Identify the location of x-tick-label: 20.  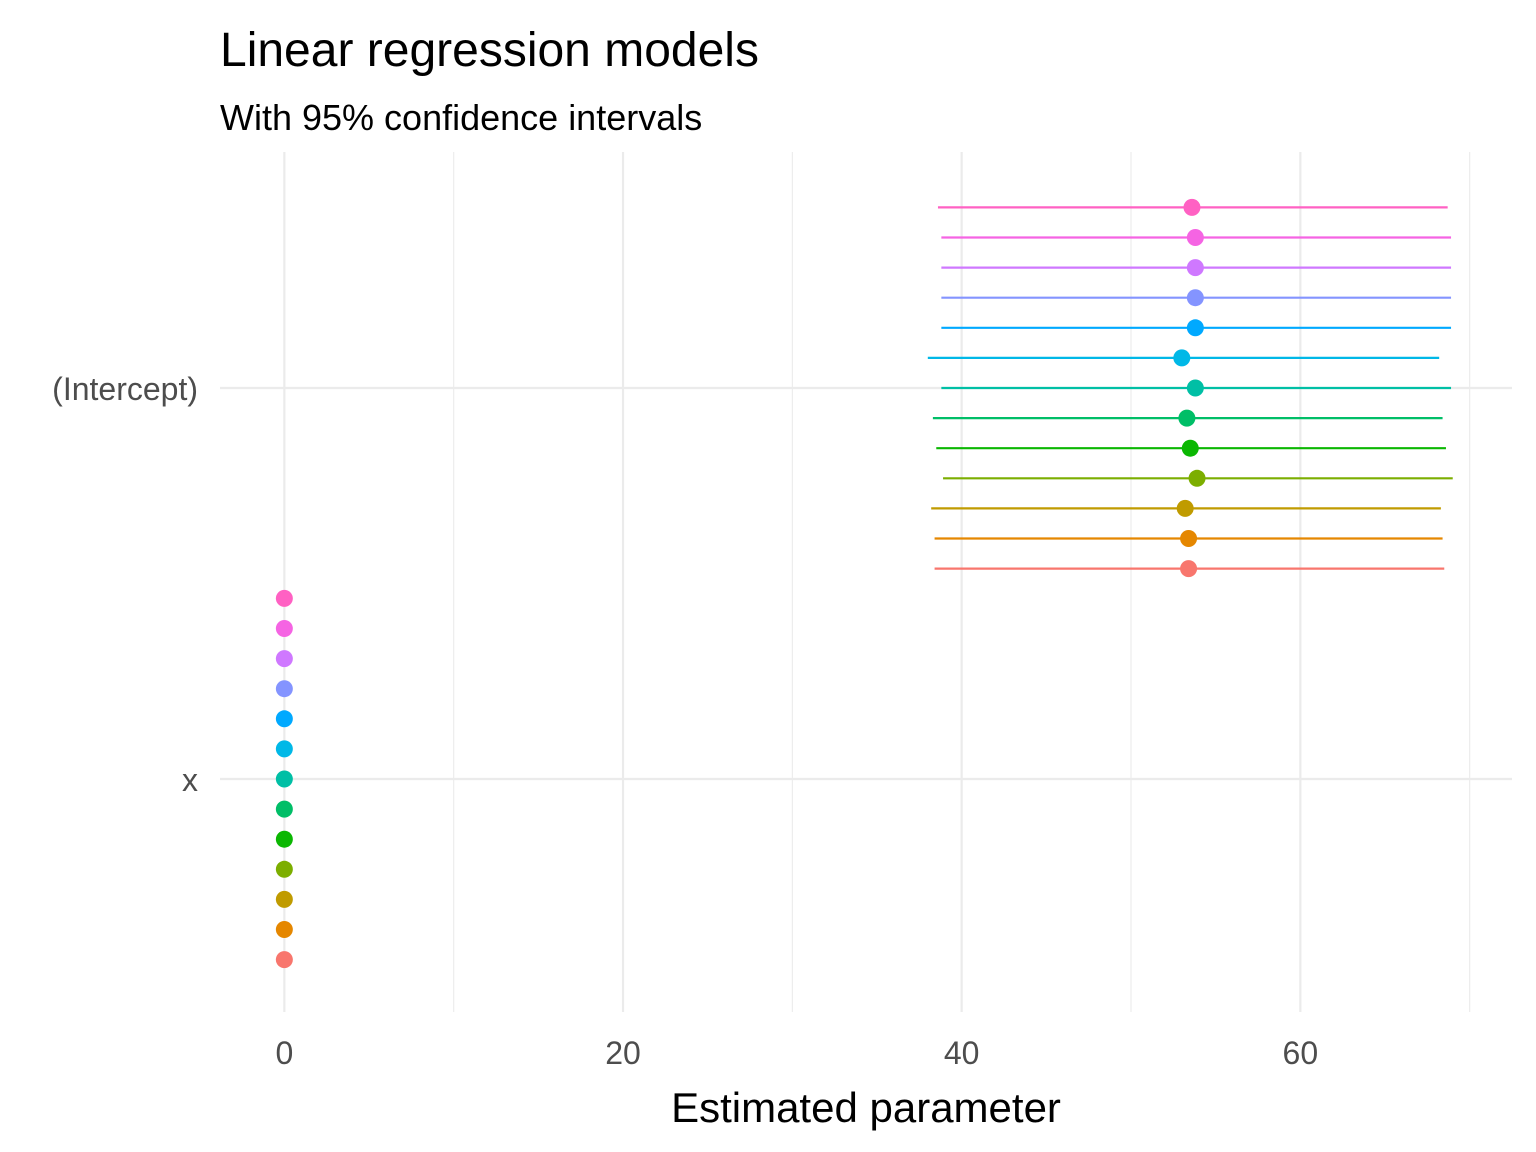
(623, 1053).